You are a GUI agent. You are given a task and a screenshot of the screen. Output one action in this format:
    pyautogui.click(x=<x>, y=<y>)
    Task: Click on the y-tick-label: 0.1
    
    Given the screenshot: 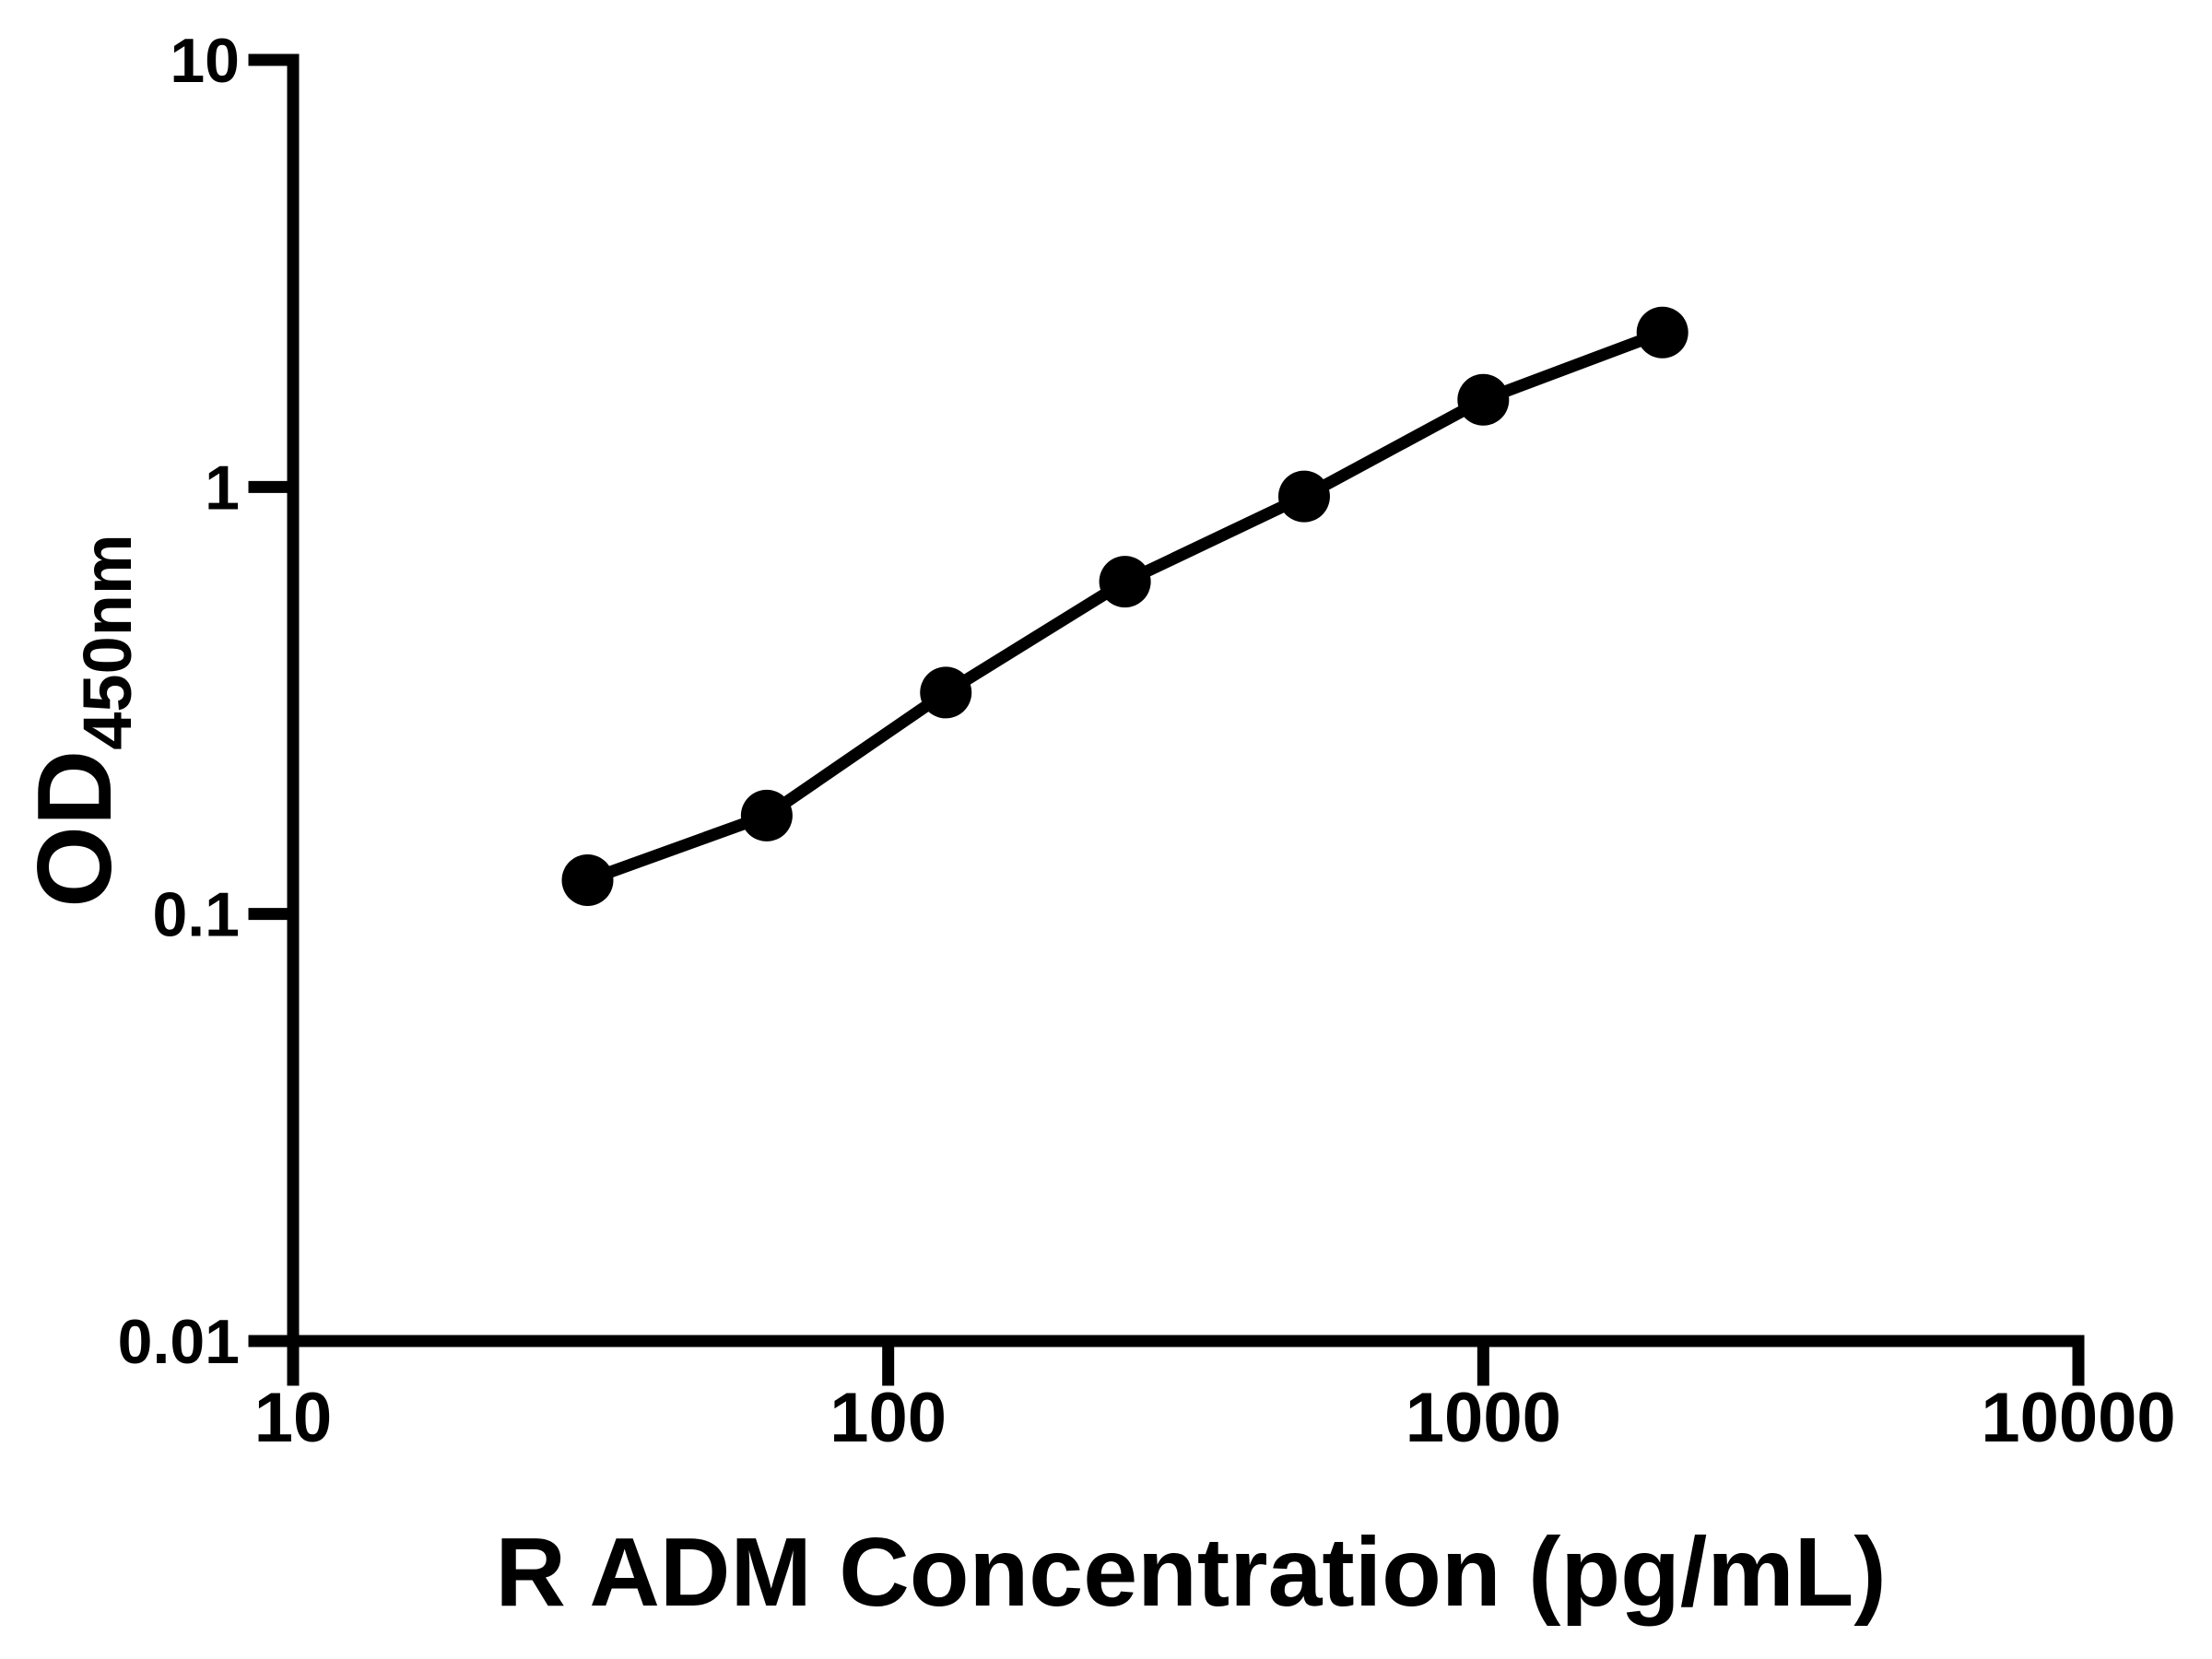 What is the action you would take?
    pyautogui.click(x=196, y=915)
    